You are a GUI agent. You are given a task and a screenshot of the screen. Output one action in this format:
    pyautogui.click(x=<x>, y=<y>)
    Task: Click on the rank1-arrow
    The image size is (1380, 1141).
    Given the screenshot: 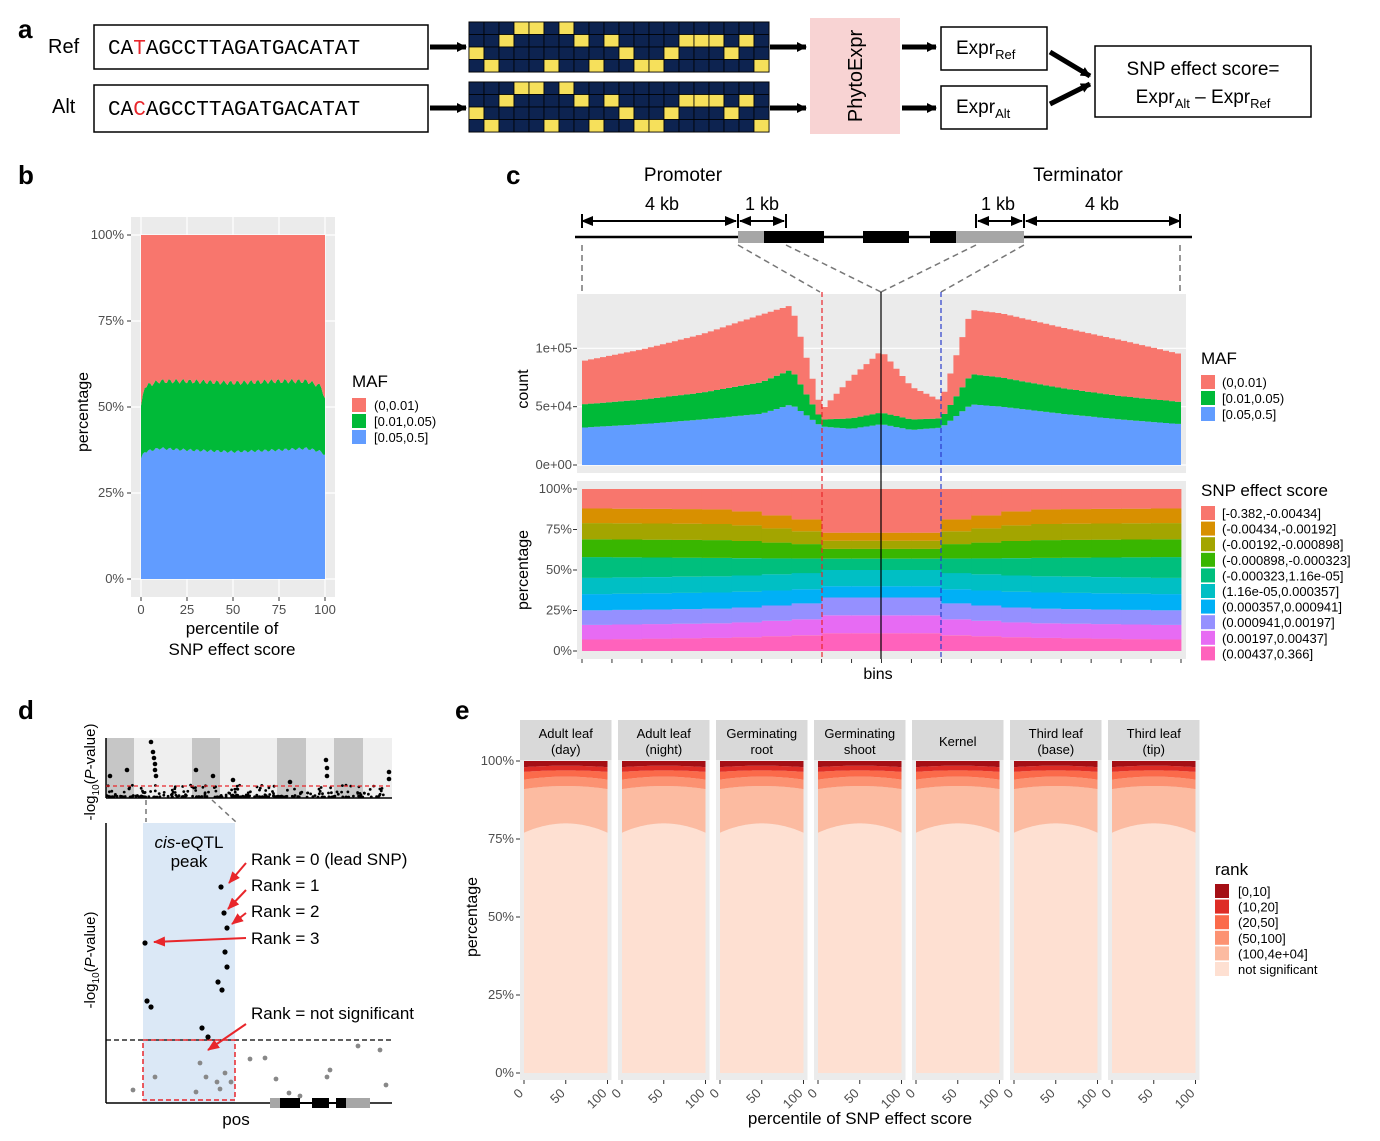 What is the action you would take?
    pyautogui.click(x=237, y=899)
    